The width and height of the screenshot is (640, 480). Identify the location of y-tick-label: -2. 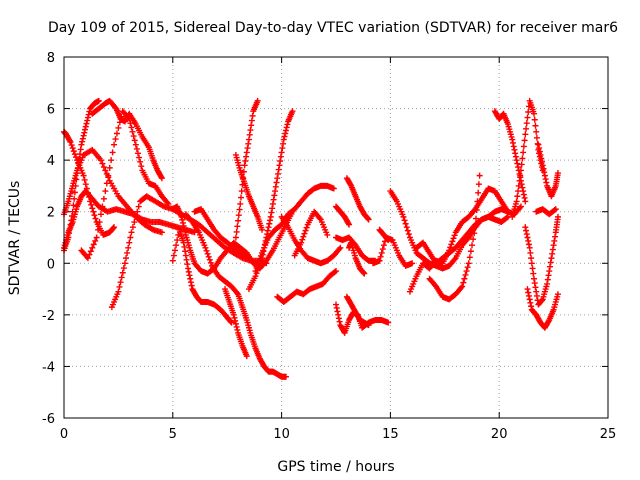
(48, 316).